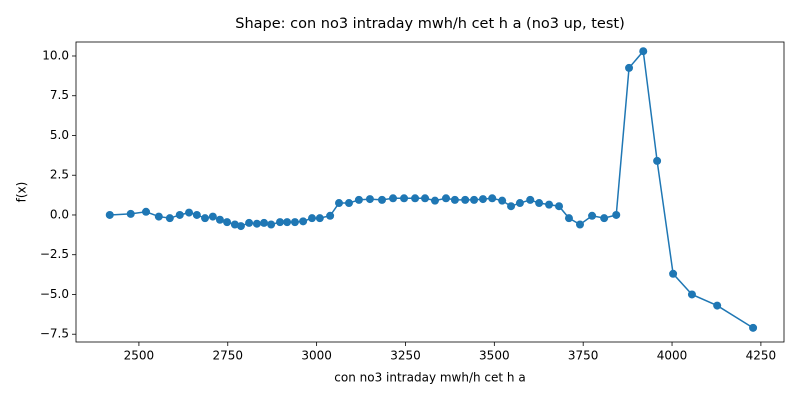  What do you see at coordinates (59, 95) in the screenshot?
I see `y-tick-label: 7.5` at bounding box center [59, 95].